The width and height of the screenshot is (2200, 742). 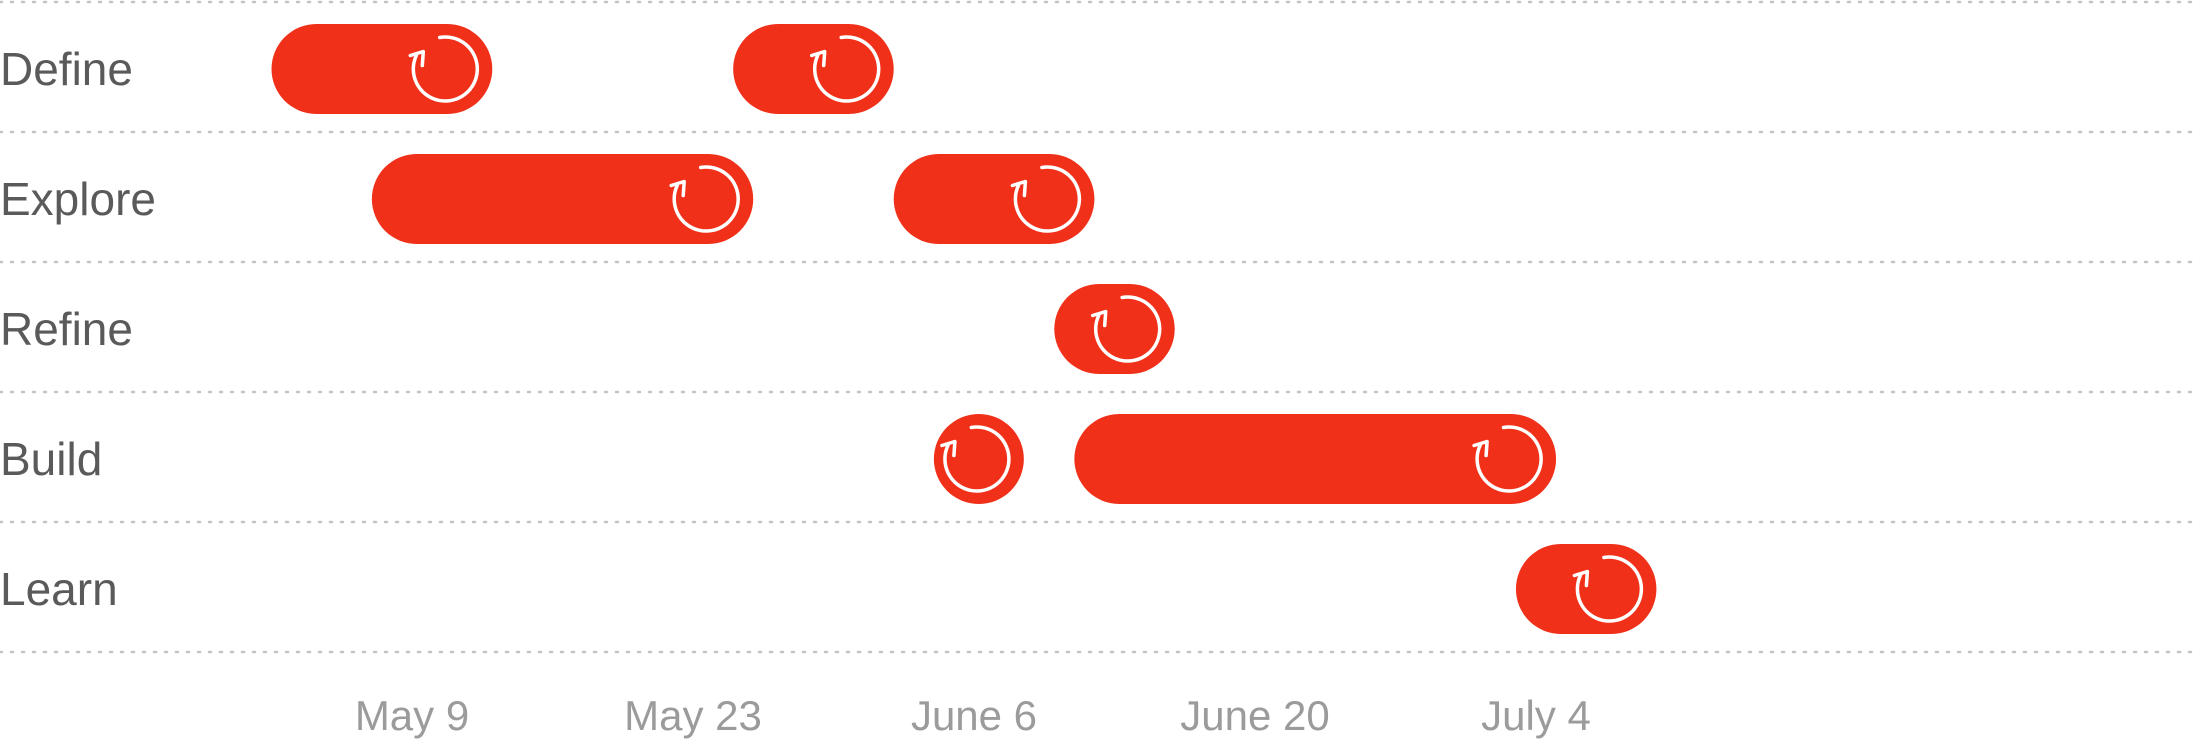 I want to click on row-labels: Define Explore Refine Build Learn, so click(x=78, y=329).